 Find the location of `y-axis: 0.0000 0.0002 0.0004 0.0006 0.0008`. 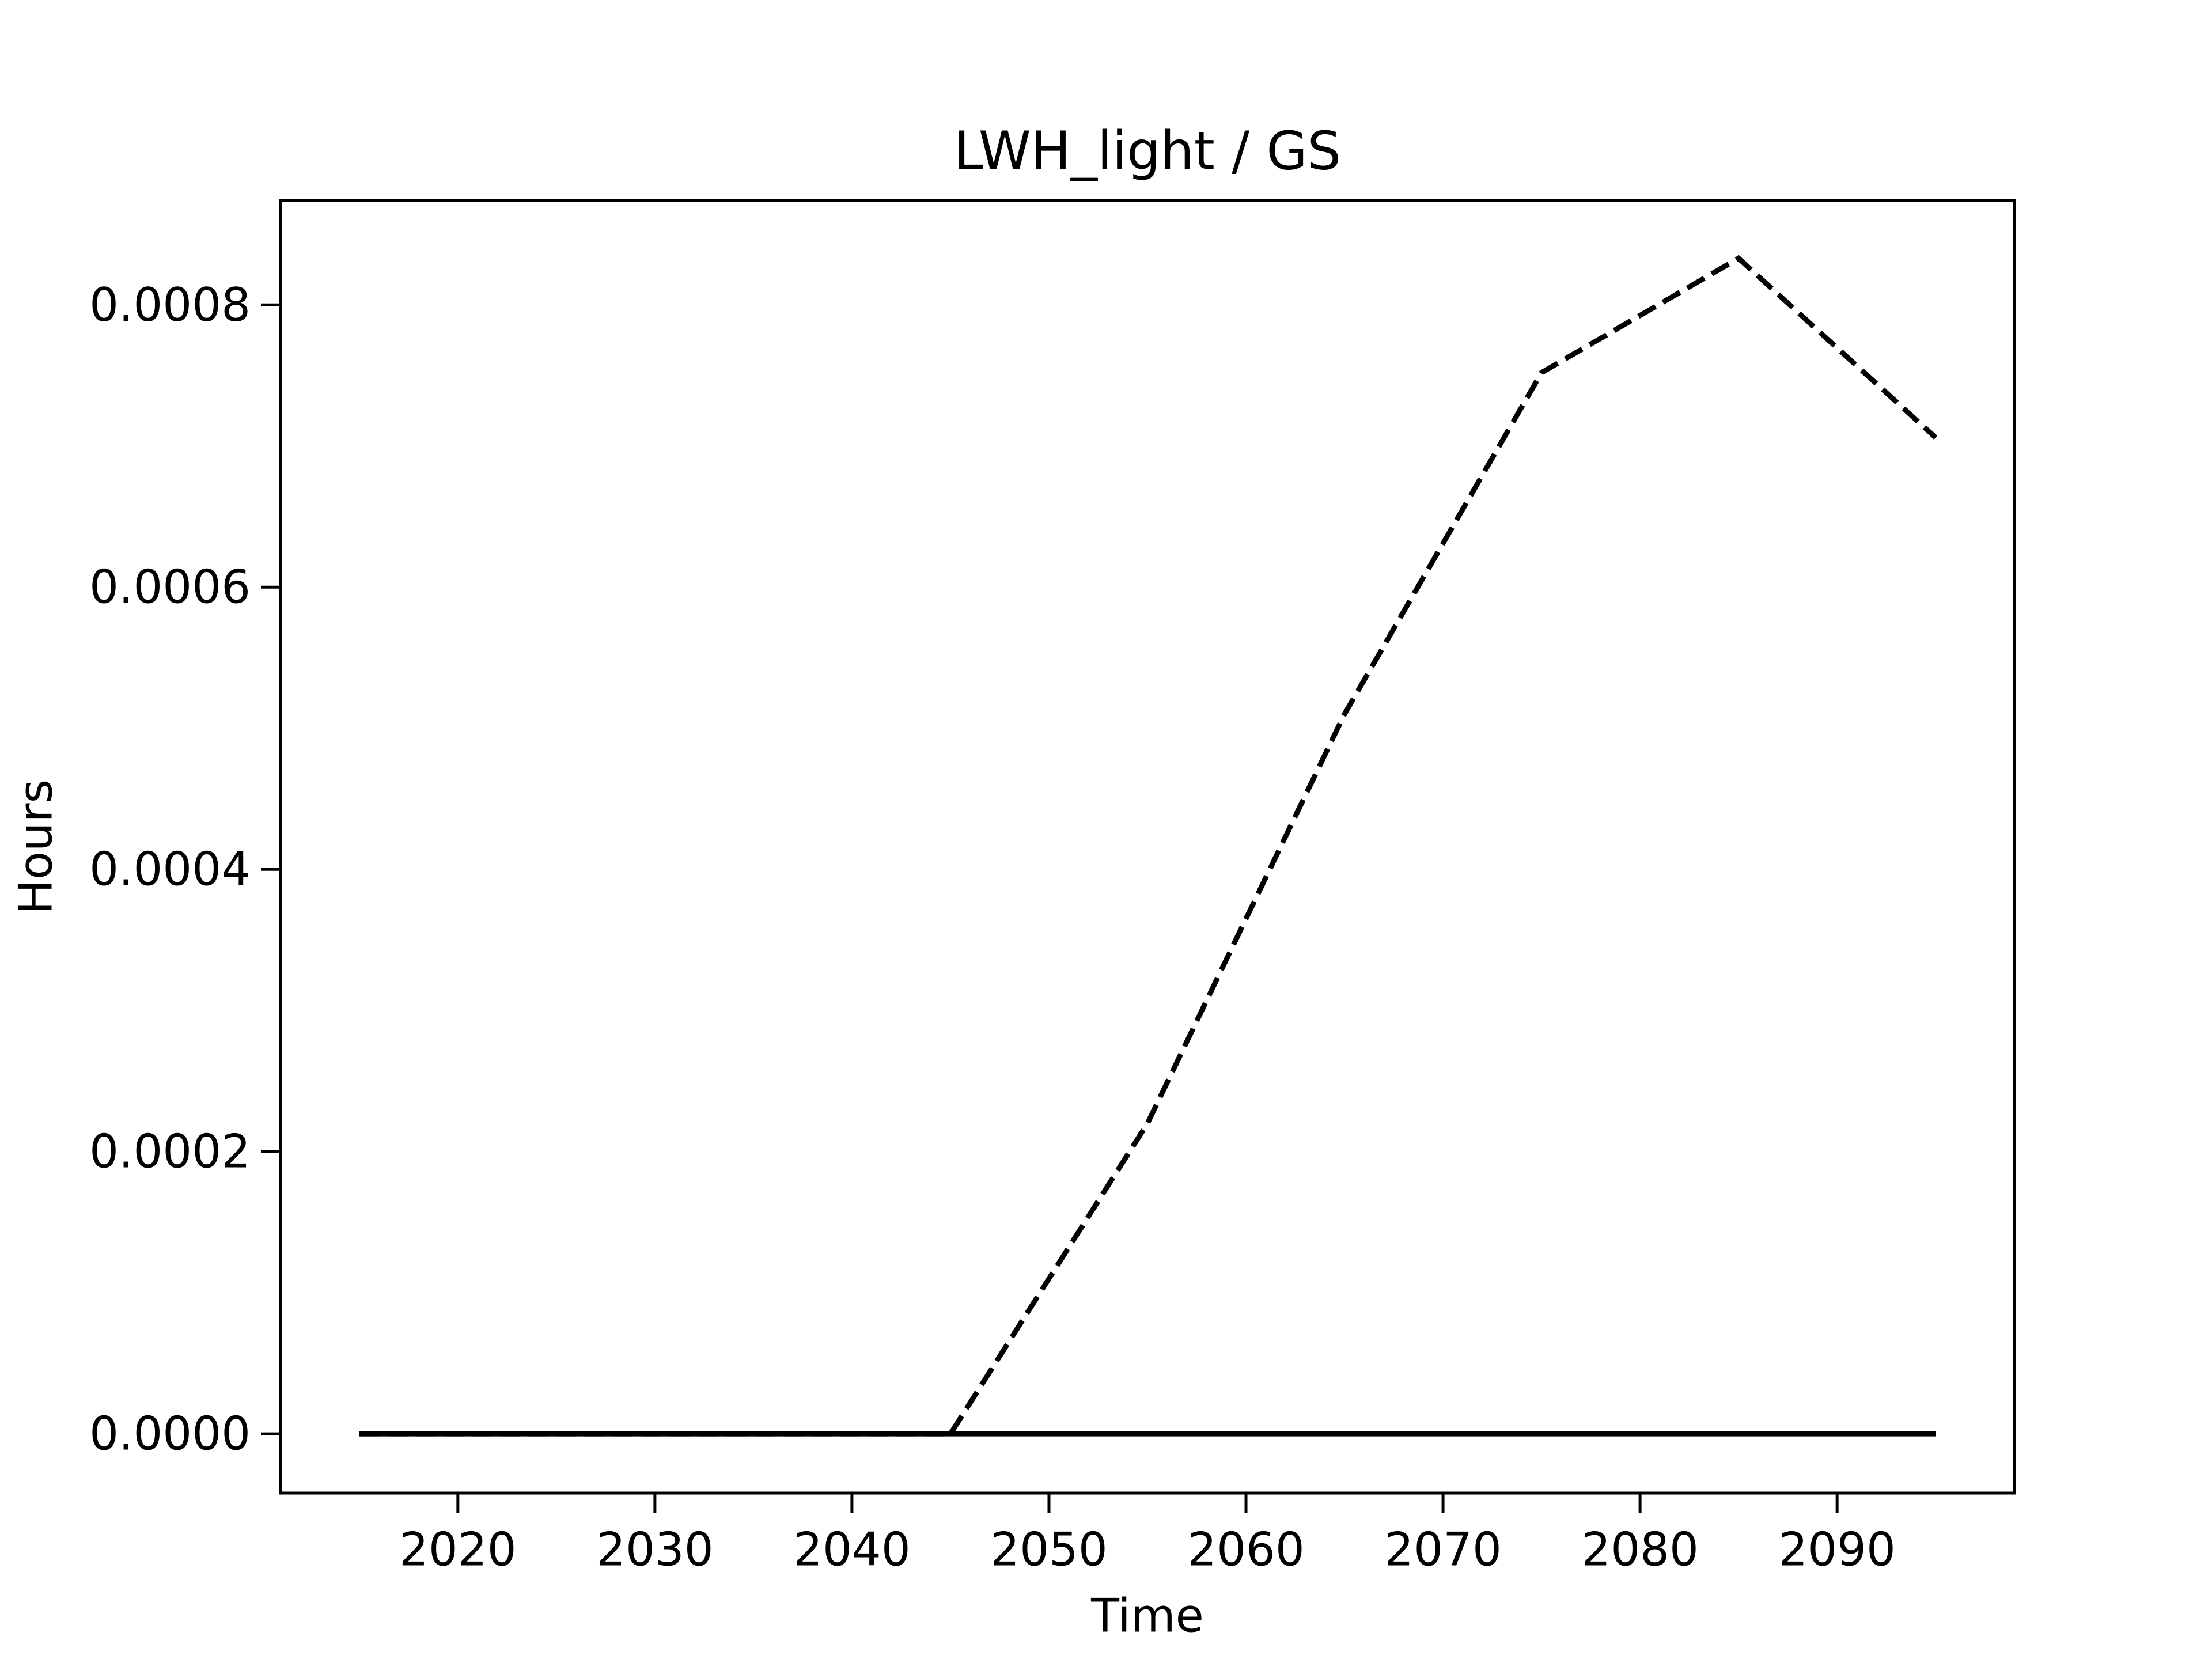

y-axis: 0.0000 0.0002 0.0004 0.0006 0.0008 is located at coordinates (185, 869).